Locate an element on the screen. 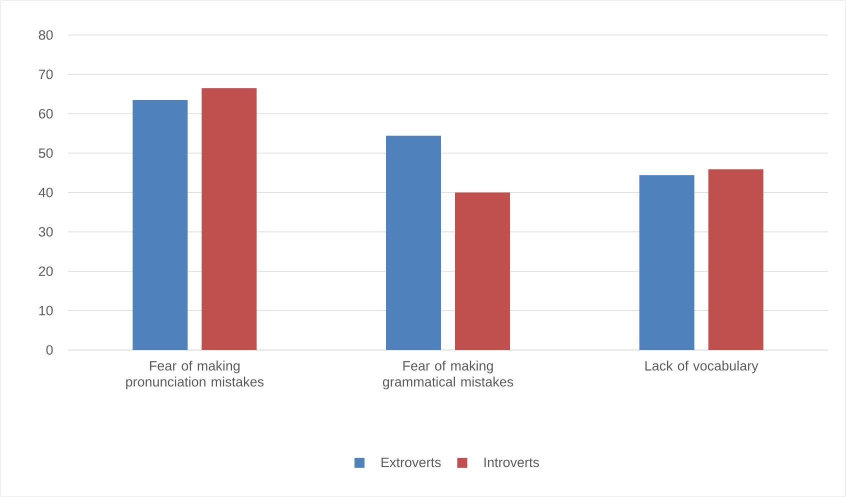 The image size is (846, 497). y-tick-label: 50 is located at coordinates (45, 153).